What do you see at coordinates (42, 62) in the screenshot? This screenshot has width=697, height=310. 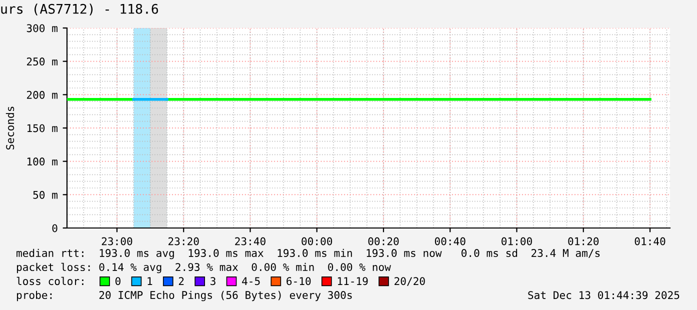 I see `y-tick-label: 250 m` at bounding box center [42, 62].